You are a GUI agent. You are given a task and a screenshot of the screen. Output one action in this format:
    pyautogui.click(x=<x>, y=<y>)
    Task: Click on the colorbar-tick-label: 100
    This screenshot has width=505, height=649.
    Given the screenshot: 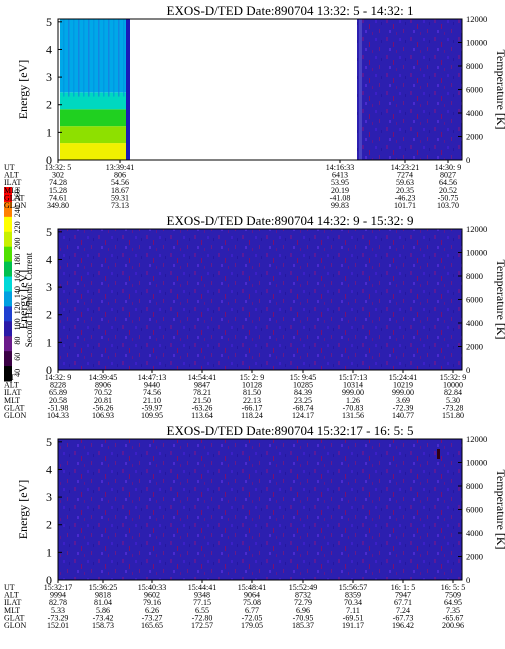 What is the action you would take?
    pyautogui.click(x=17, y=324)
    